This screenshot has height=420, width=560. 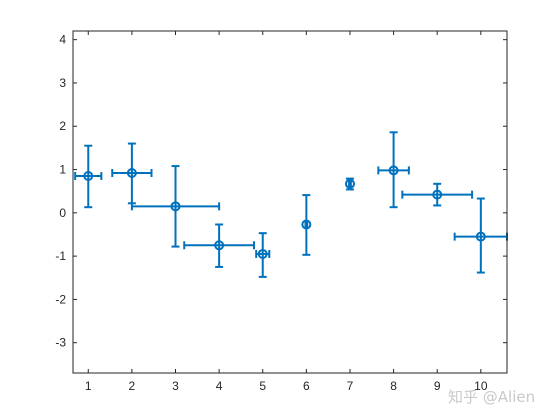 What do you see at coordinates (132, 386) in the screenshot?
I see `x-tick-label: 2` at bounding box center [132, 386].